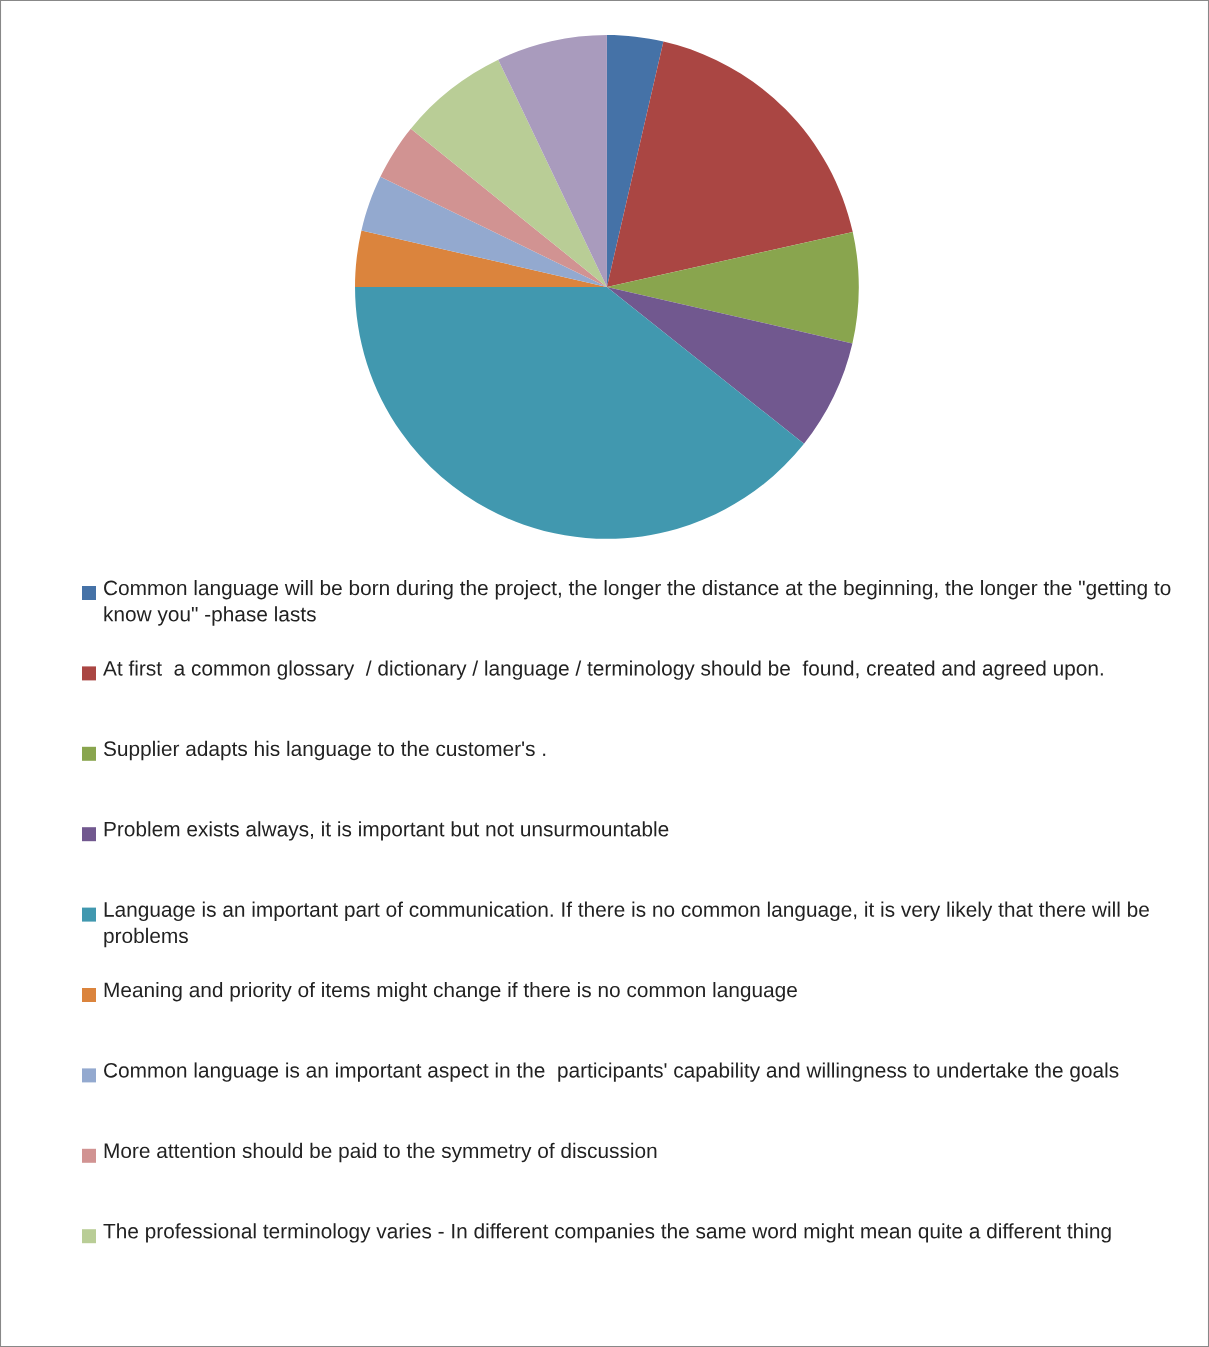 The height and width of the screenshot is (1347, 1209). What do you see at coordinates (450, 992) in the screenshot?
I see `legend-label: Meaning and priority of items might change if there is no common language` at bounding box center [450, 992].